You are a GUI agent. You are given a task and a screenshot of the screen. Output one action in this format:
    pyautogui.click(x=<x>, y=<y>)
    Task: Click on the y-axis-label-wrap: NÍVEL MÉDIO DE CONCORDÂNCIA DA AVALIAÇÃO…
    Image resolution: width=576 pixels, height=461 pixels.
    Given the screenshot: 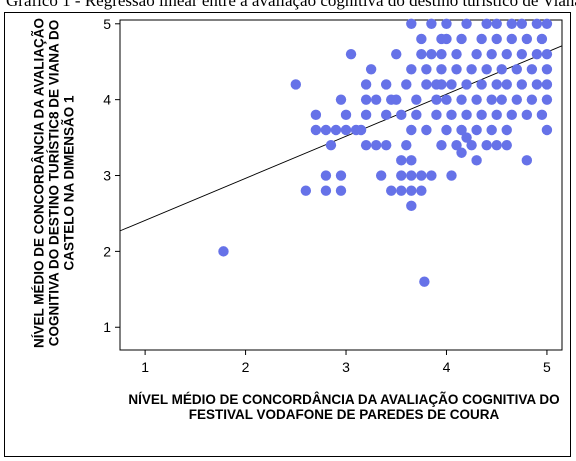 What is the action you would take?
    pyautogui.click(x=54, y=183)
    